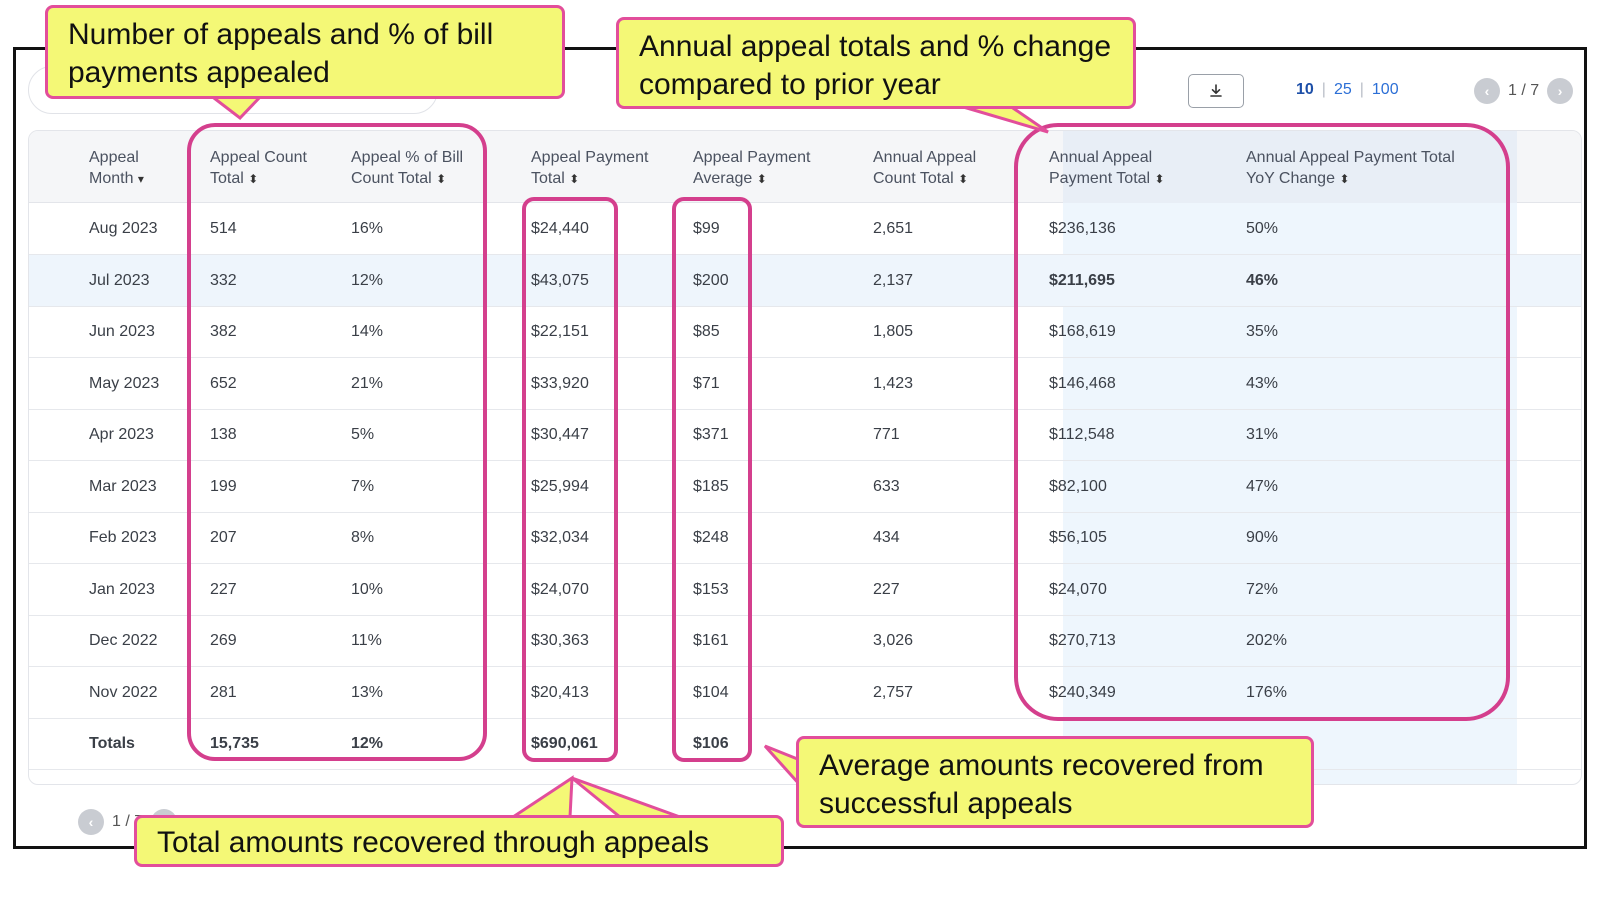 This screenshot has height=898, width=1600. I want to click on table-cell: 138, so click(223, 434).